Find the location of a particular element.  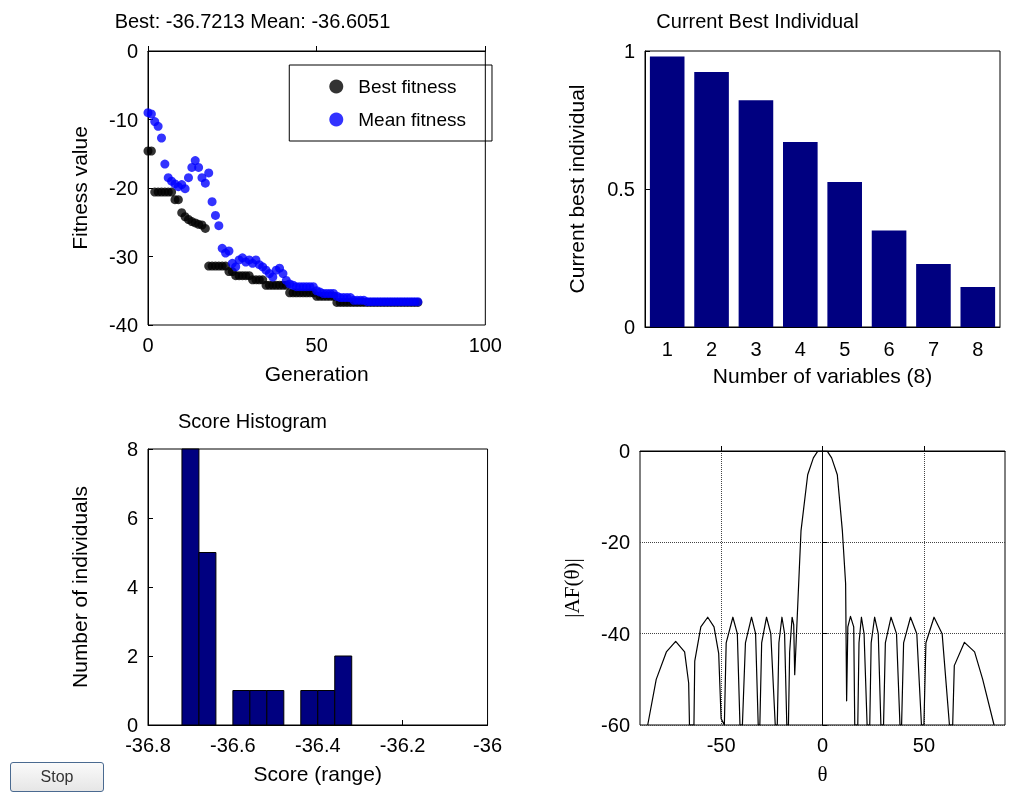

y-tick-label: 0.5 is located at coordinates (621, 189).